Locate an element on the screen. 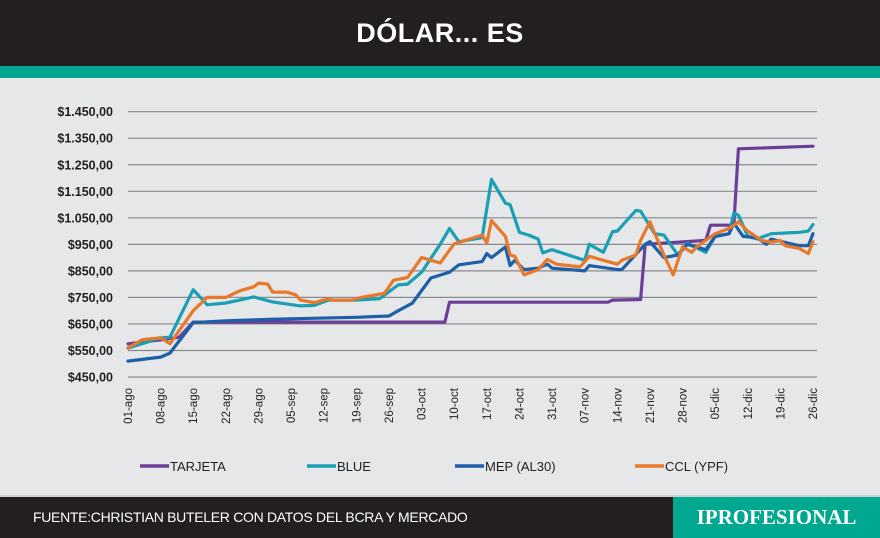  x-tick-label: 08-ago is located at coordinates (162, 406).